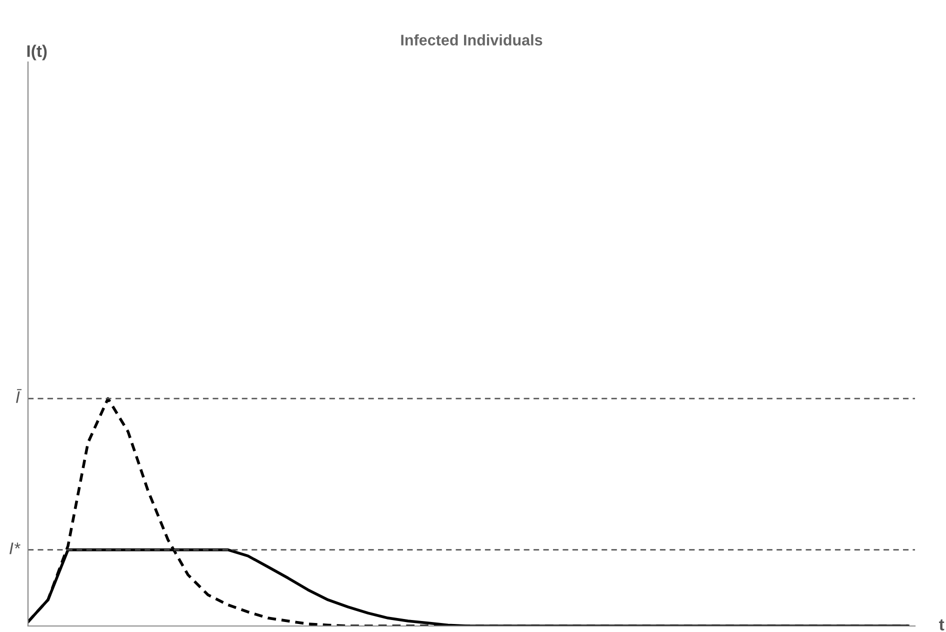 Image resolution: width=946 pixels, height=632 pixels. Describe the element at coordinates (471, 40) in the screenshot. I see `chart-title: Infected Individuals` at that location.